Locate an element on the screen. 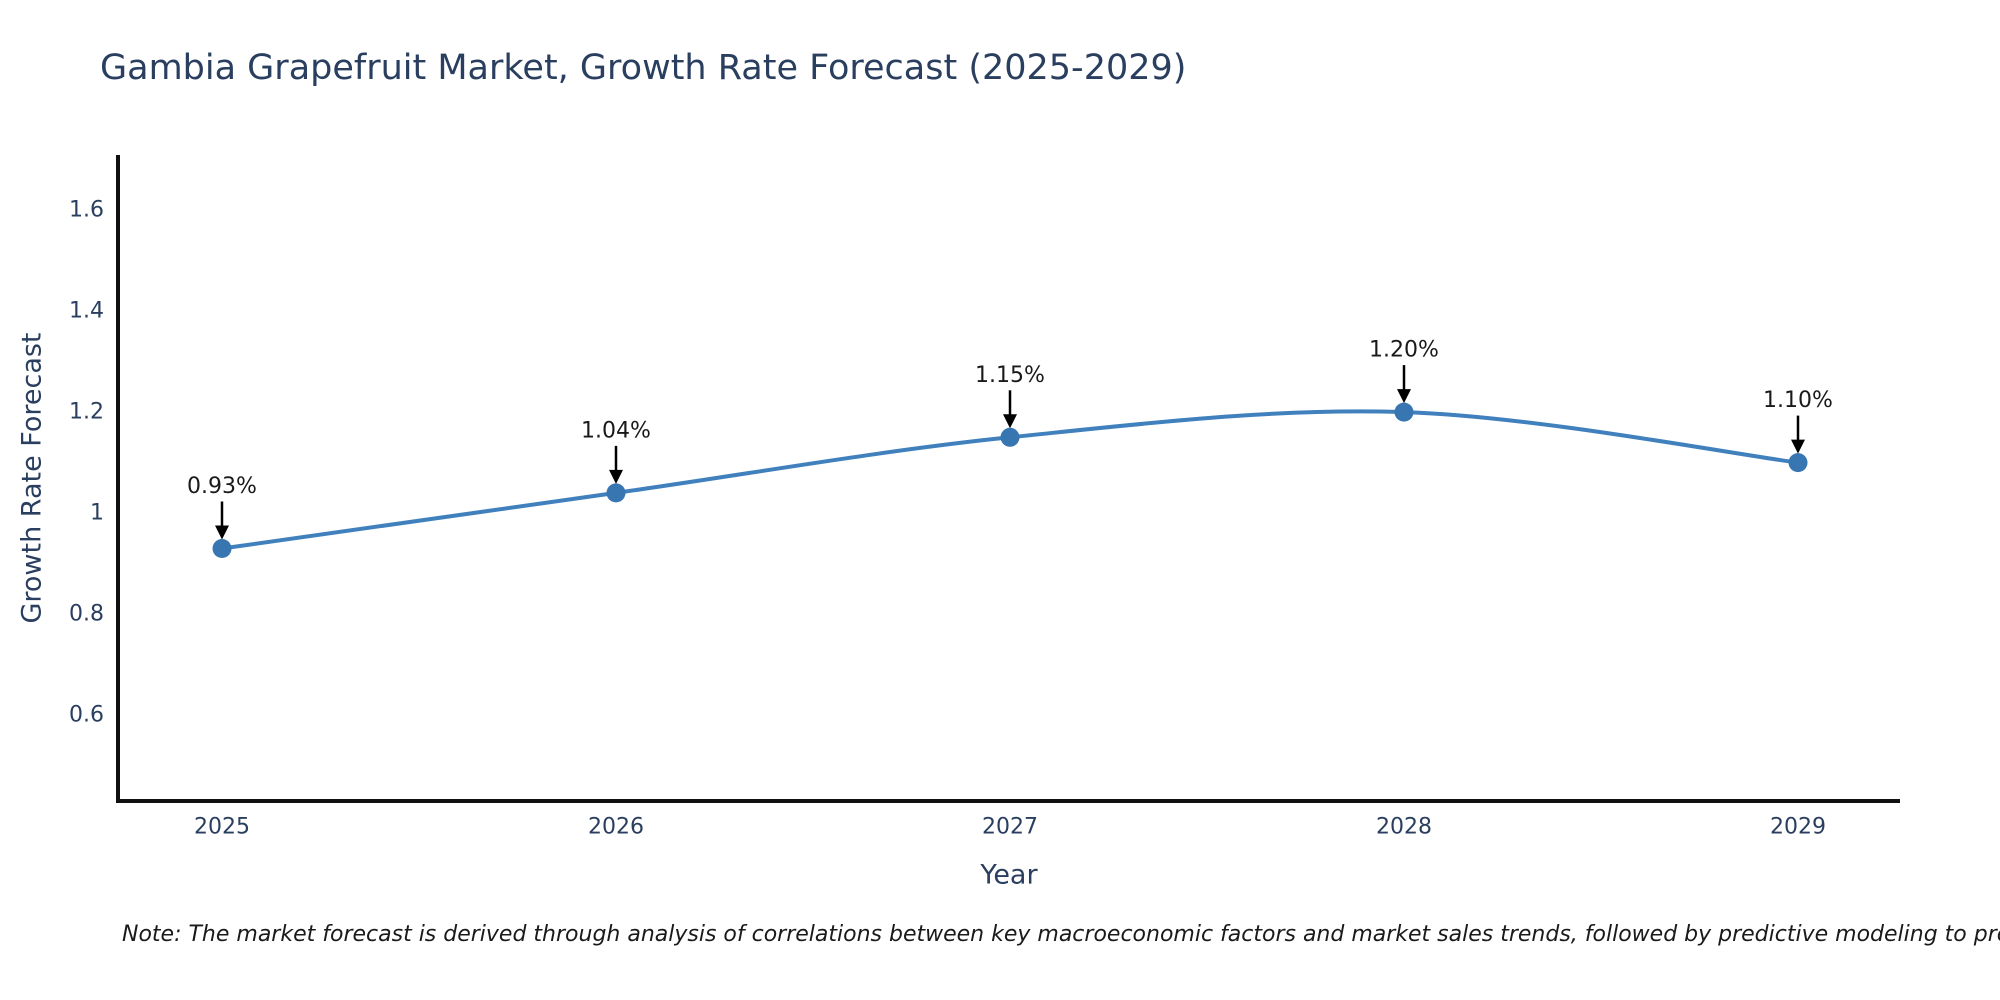 The image size is (2000, 1000). x-axis-title: Year is located at coordinates (1009, 875).